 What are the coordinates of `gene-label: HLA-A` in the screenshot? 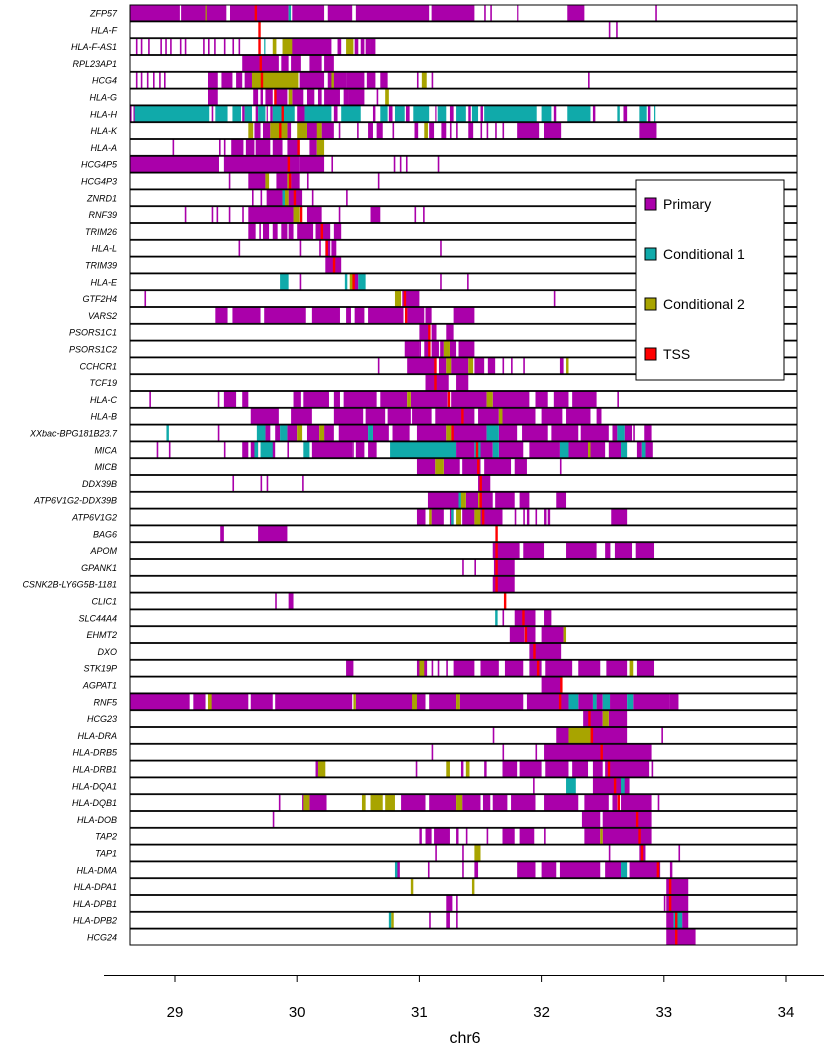 It's located at (103, 148).